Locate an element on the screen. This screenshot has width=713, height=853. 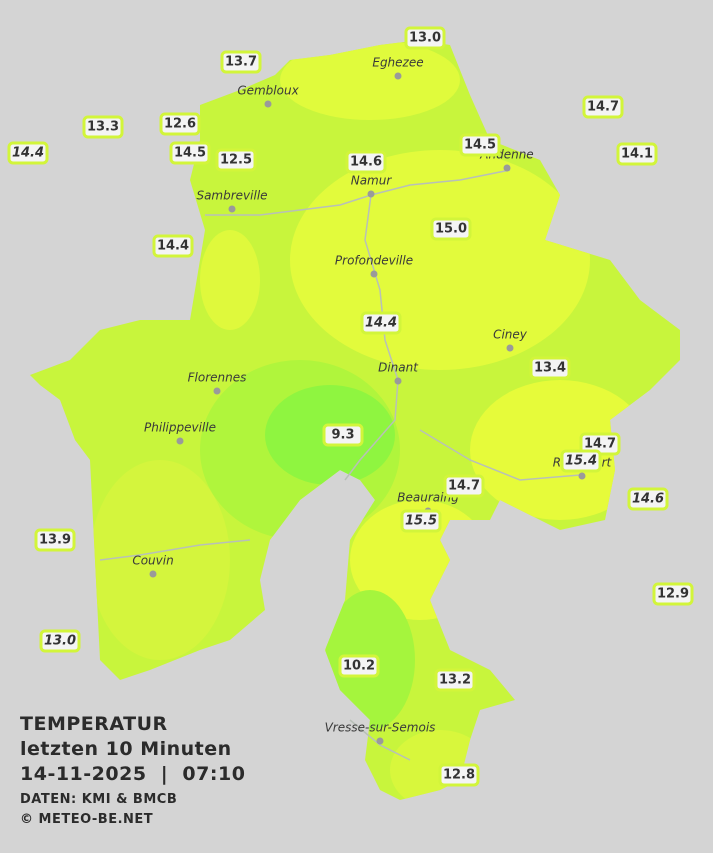
station-value: 15.5 is located at coordinates (421, 521).